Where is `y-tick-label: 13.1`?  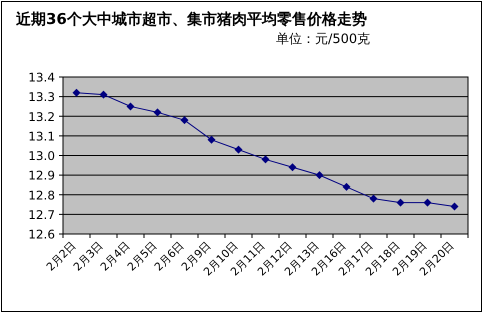
y-tick-label: 13.1 is located at coordinates (41, 136).